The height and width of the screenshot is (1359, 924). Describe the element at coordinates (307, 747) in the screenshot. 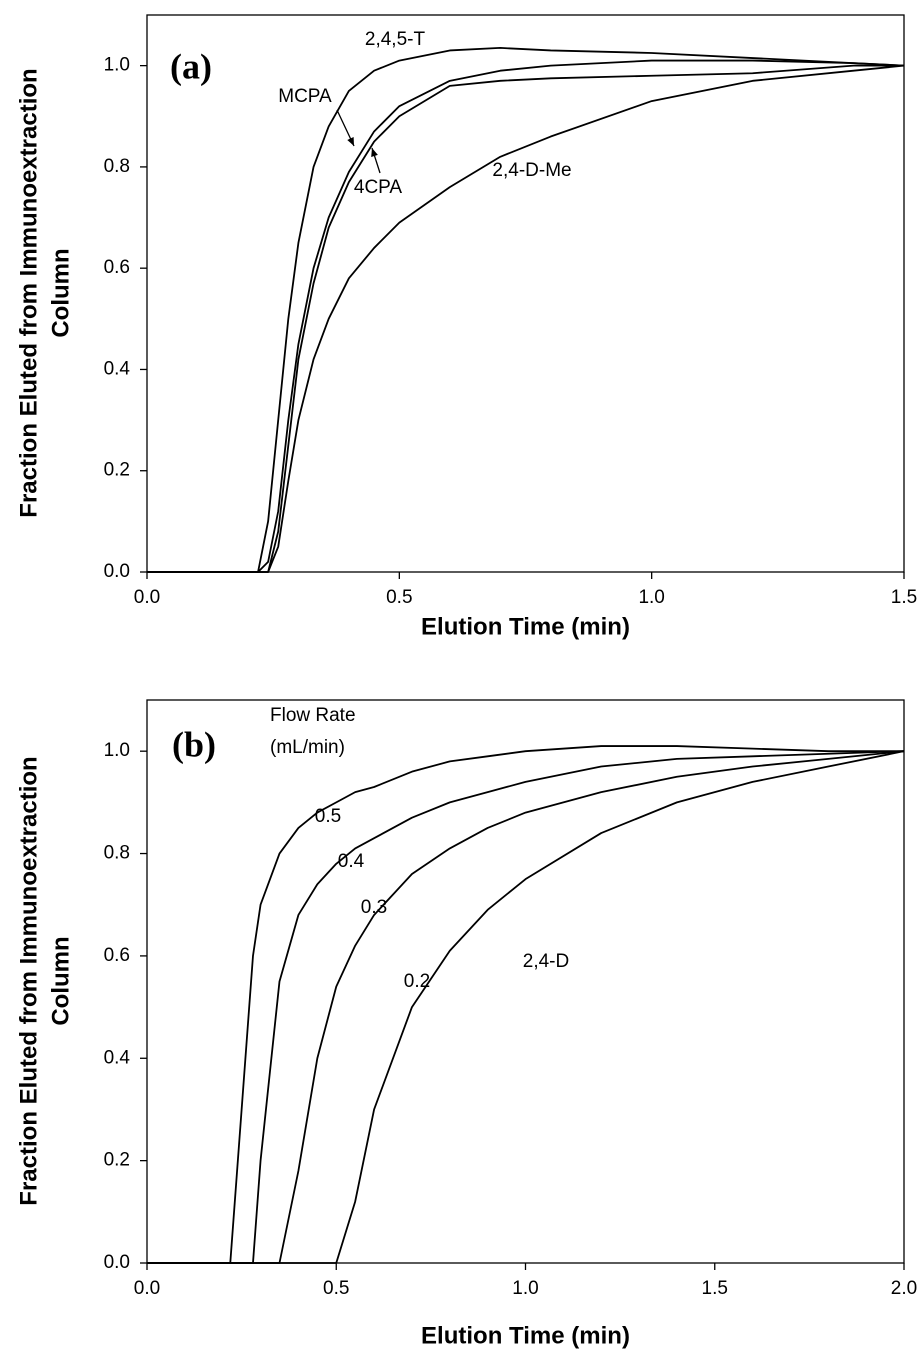

I see `annotation: (mL/min)` at that location.